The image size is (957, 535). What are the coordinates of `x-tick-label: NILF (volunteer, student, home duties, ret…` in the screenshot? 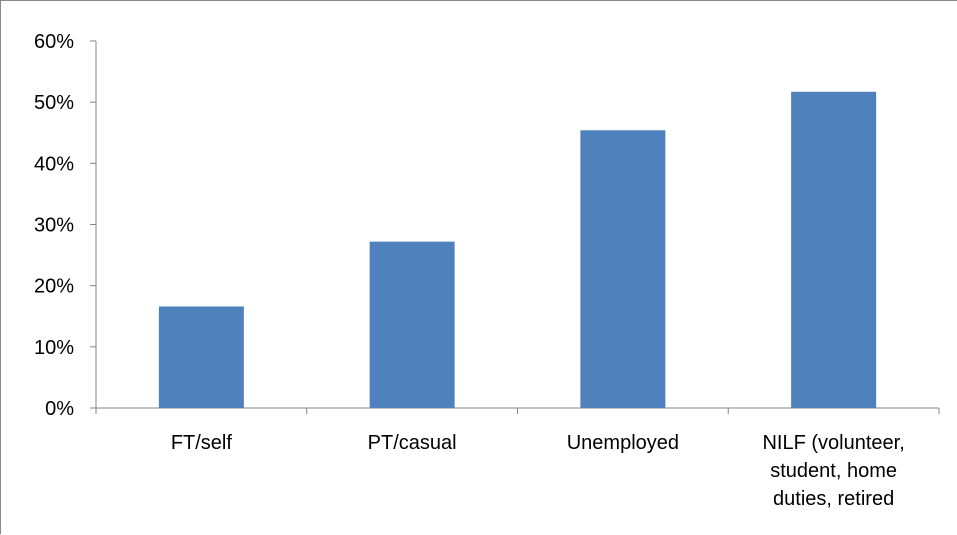 It's located at (833, 471).